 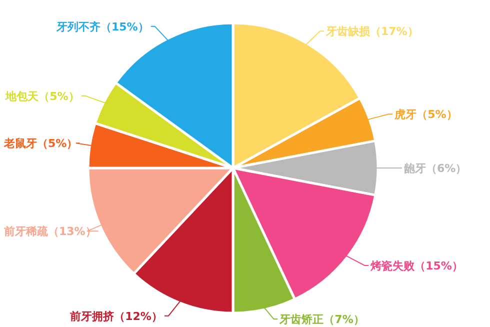 What do you see at coordinates (321, 319) in the screenshot?
I see `slice-label: 牙齿矫正（7%）` at bounding box center [321, 319].